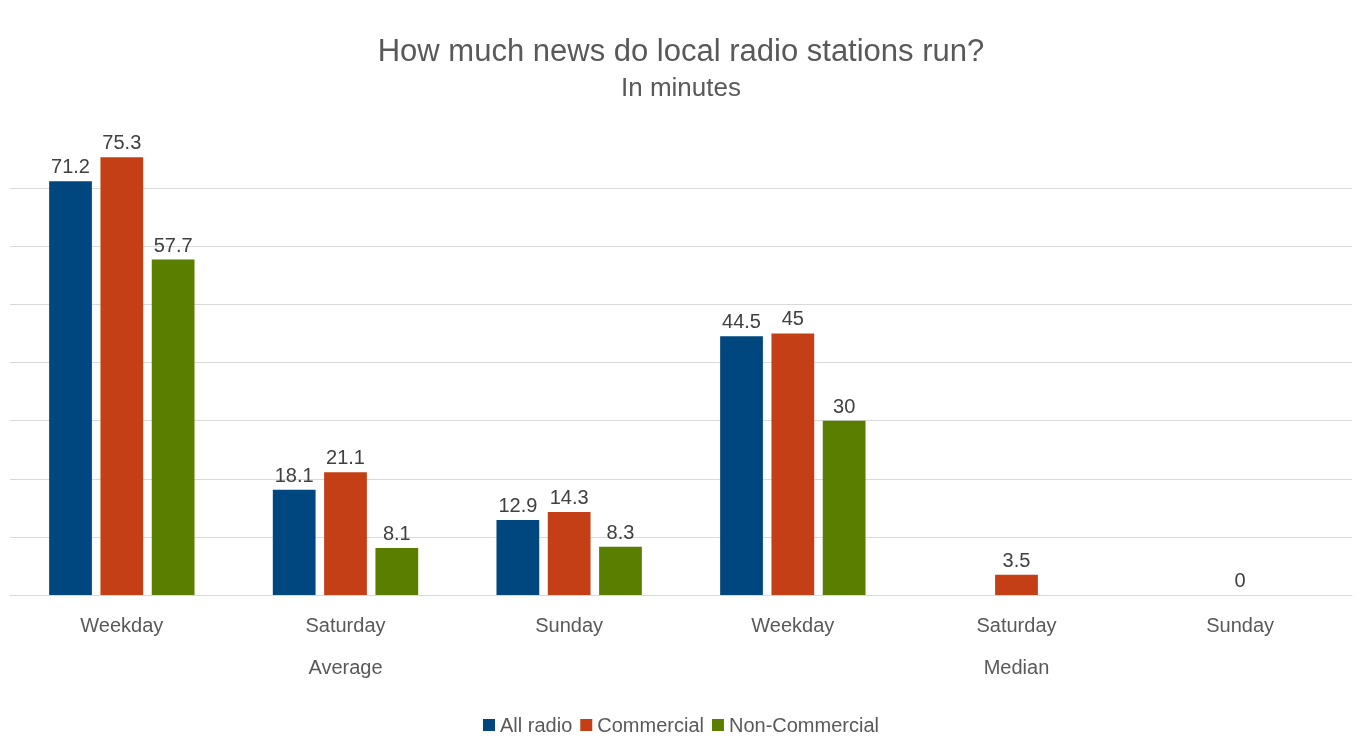  What do you see at coordinates (173, 244) in the screenshot?
I see `data-label: 57.7` at bounding box center [173, 244].